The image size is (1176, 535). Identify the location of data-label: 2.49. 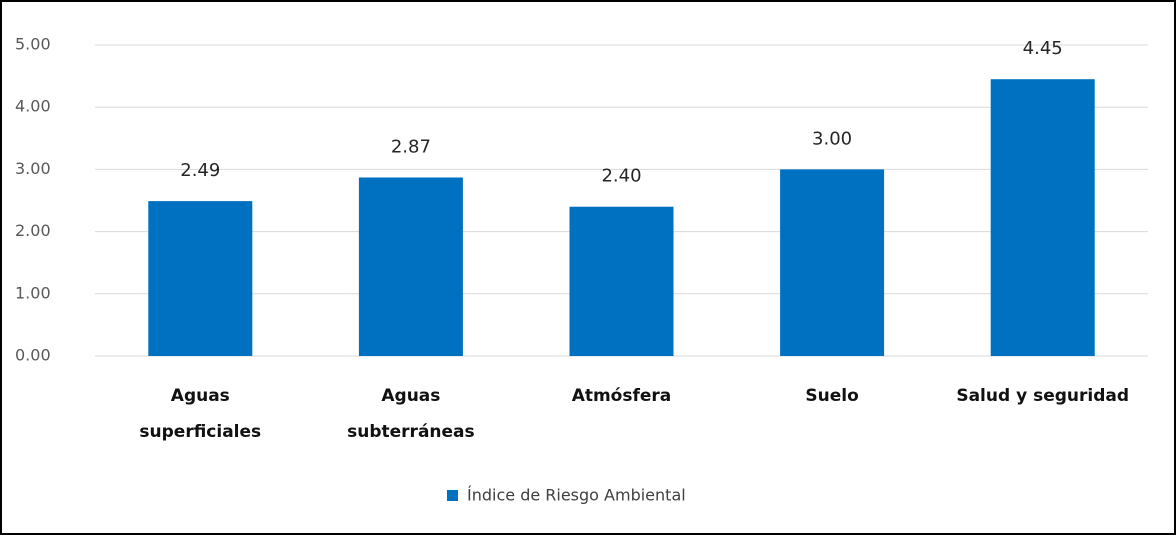
(200, 170).